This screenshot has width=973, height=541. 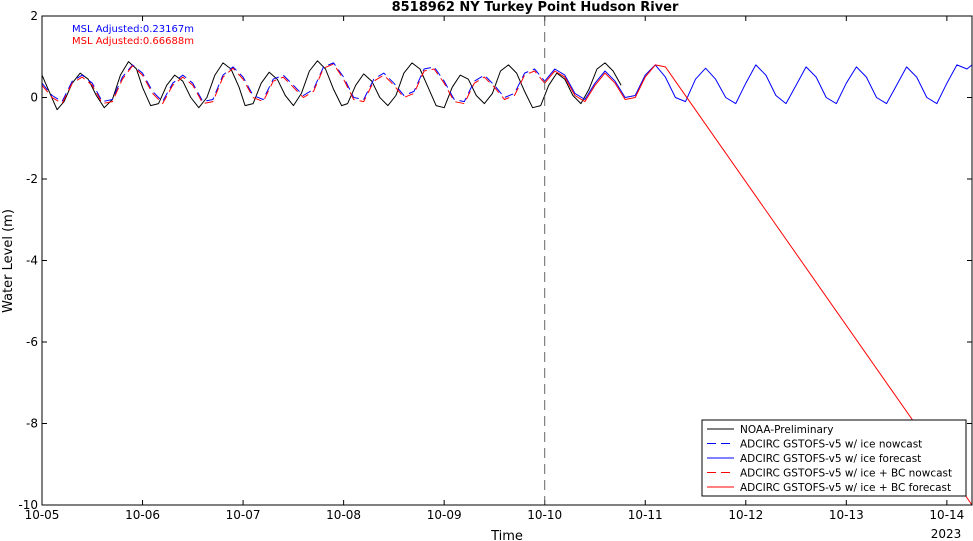 I want to click on y-tick-label: -10, so click(x=28, y=505).